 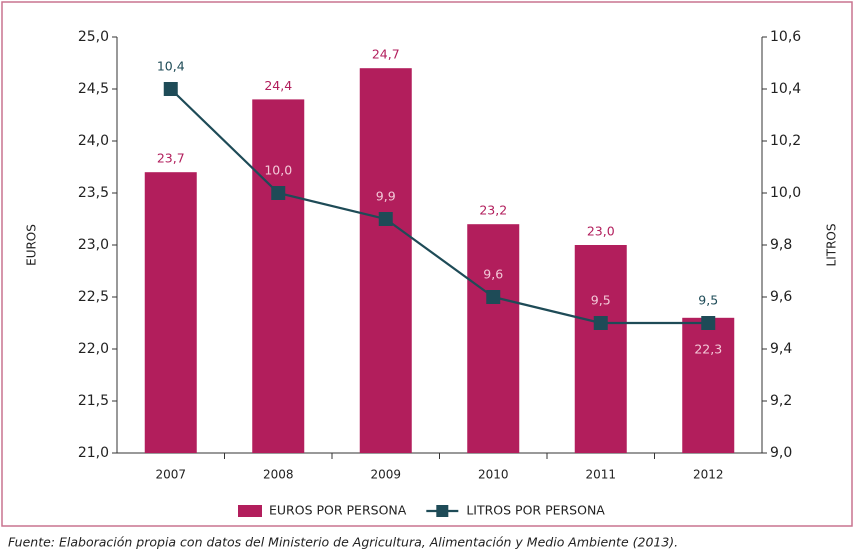 What do you see at coordinates (832, 245) in the screenshot?
I see `y2-axis-label: LITROS` at bounding box center [832, 245].